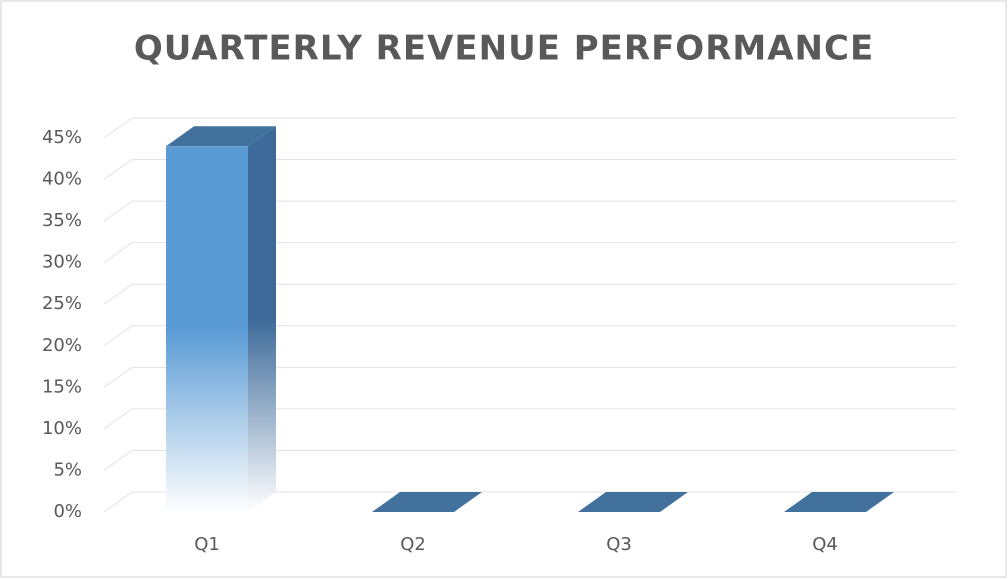  What do you see at coordinates (62, 428) in the screenshot?
I see `y-tick-label: 10%` at bounding box center [62, 428].